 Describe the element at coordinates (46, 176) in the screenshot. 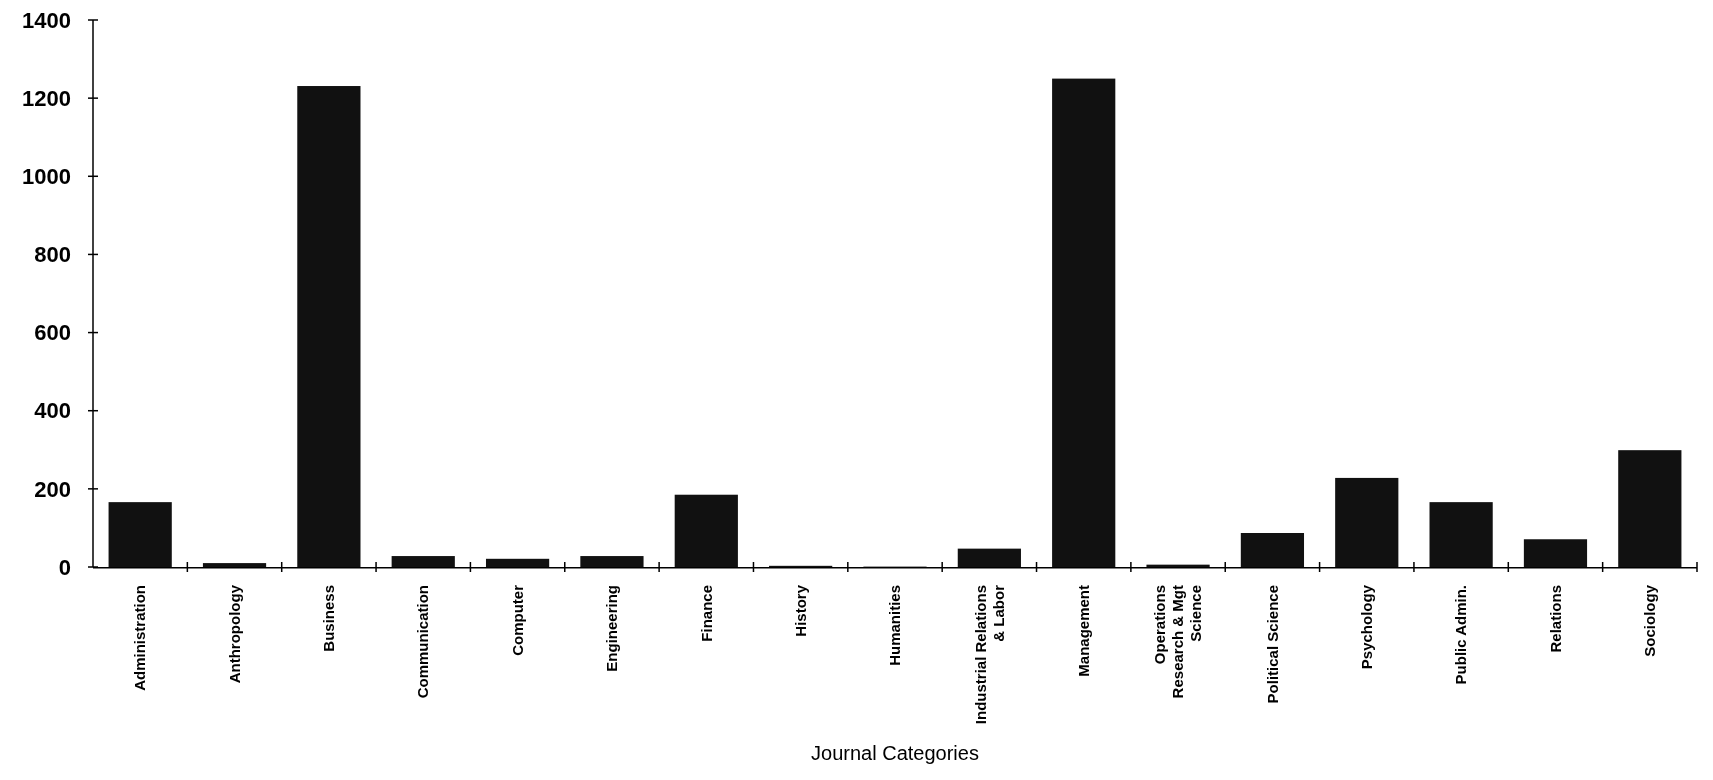

I see `y-tick-label: 1000` at that location.